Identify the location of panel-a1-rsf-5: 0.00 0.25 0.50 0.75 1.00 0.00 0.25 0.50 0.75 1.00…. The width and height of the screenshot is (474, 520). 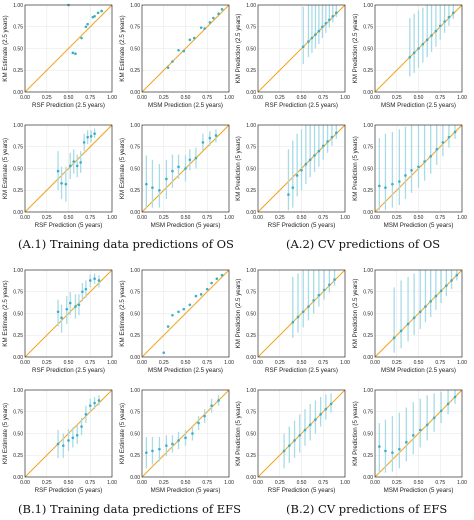
(59, 176).